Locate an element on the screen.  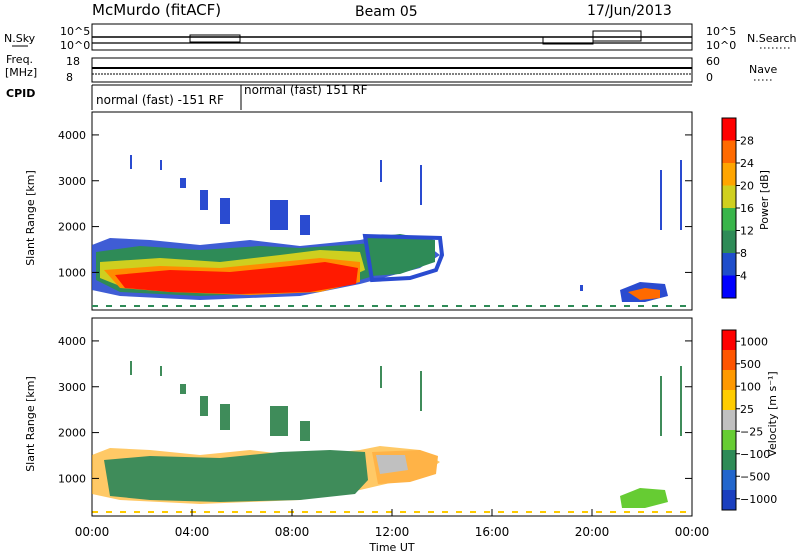
nsky-trace is located at coordinates (392, 37).